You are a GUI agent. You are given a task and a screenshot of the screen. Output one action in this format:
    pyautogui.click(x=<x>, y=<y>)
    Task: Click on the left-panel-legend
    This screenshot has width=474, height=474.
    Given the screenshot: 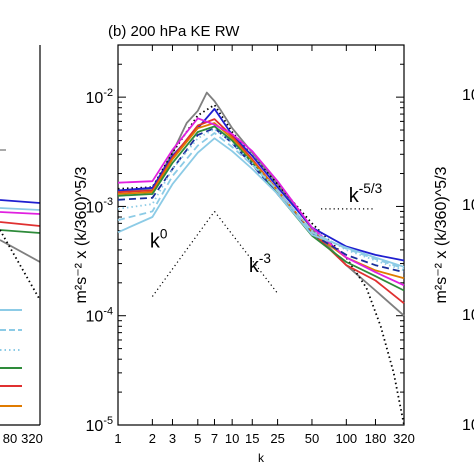 What is the action you would take?
    pyautogui.click(x=11, y=278)
    